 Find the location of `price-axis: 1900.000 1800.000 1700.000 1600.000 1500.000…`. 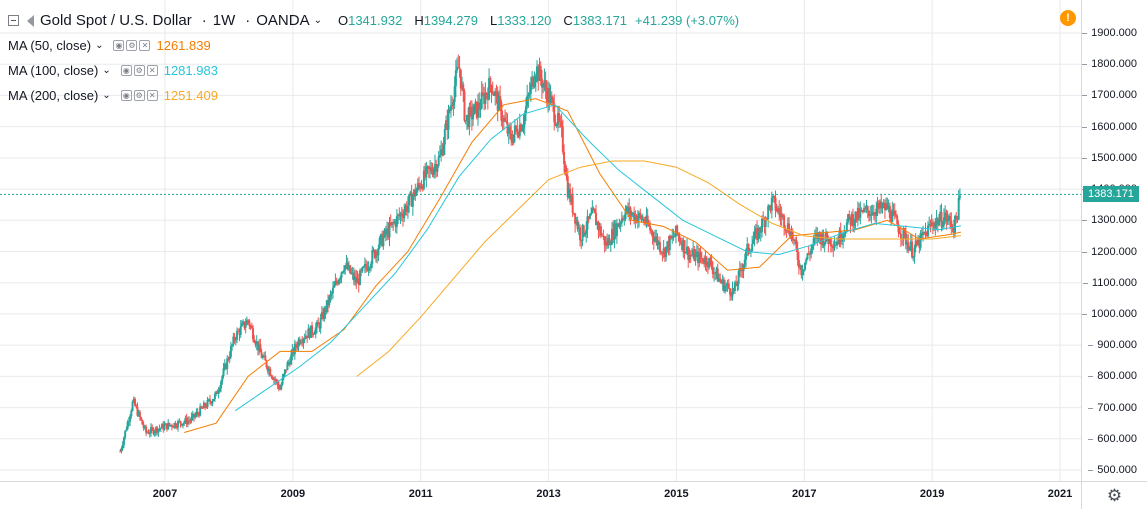

price-axis: 1900.000 1800.000 1700.000 1600.000 1500.000… is located at coordinates (1114, 240).